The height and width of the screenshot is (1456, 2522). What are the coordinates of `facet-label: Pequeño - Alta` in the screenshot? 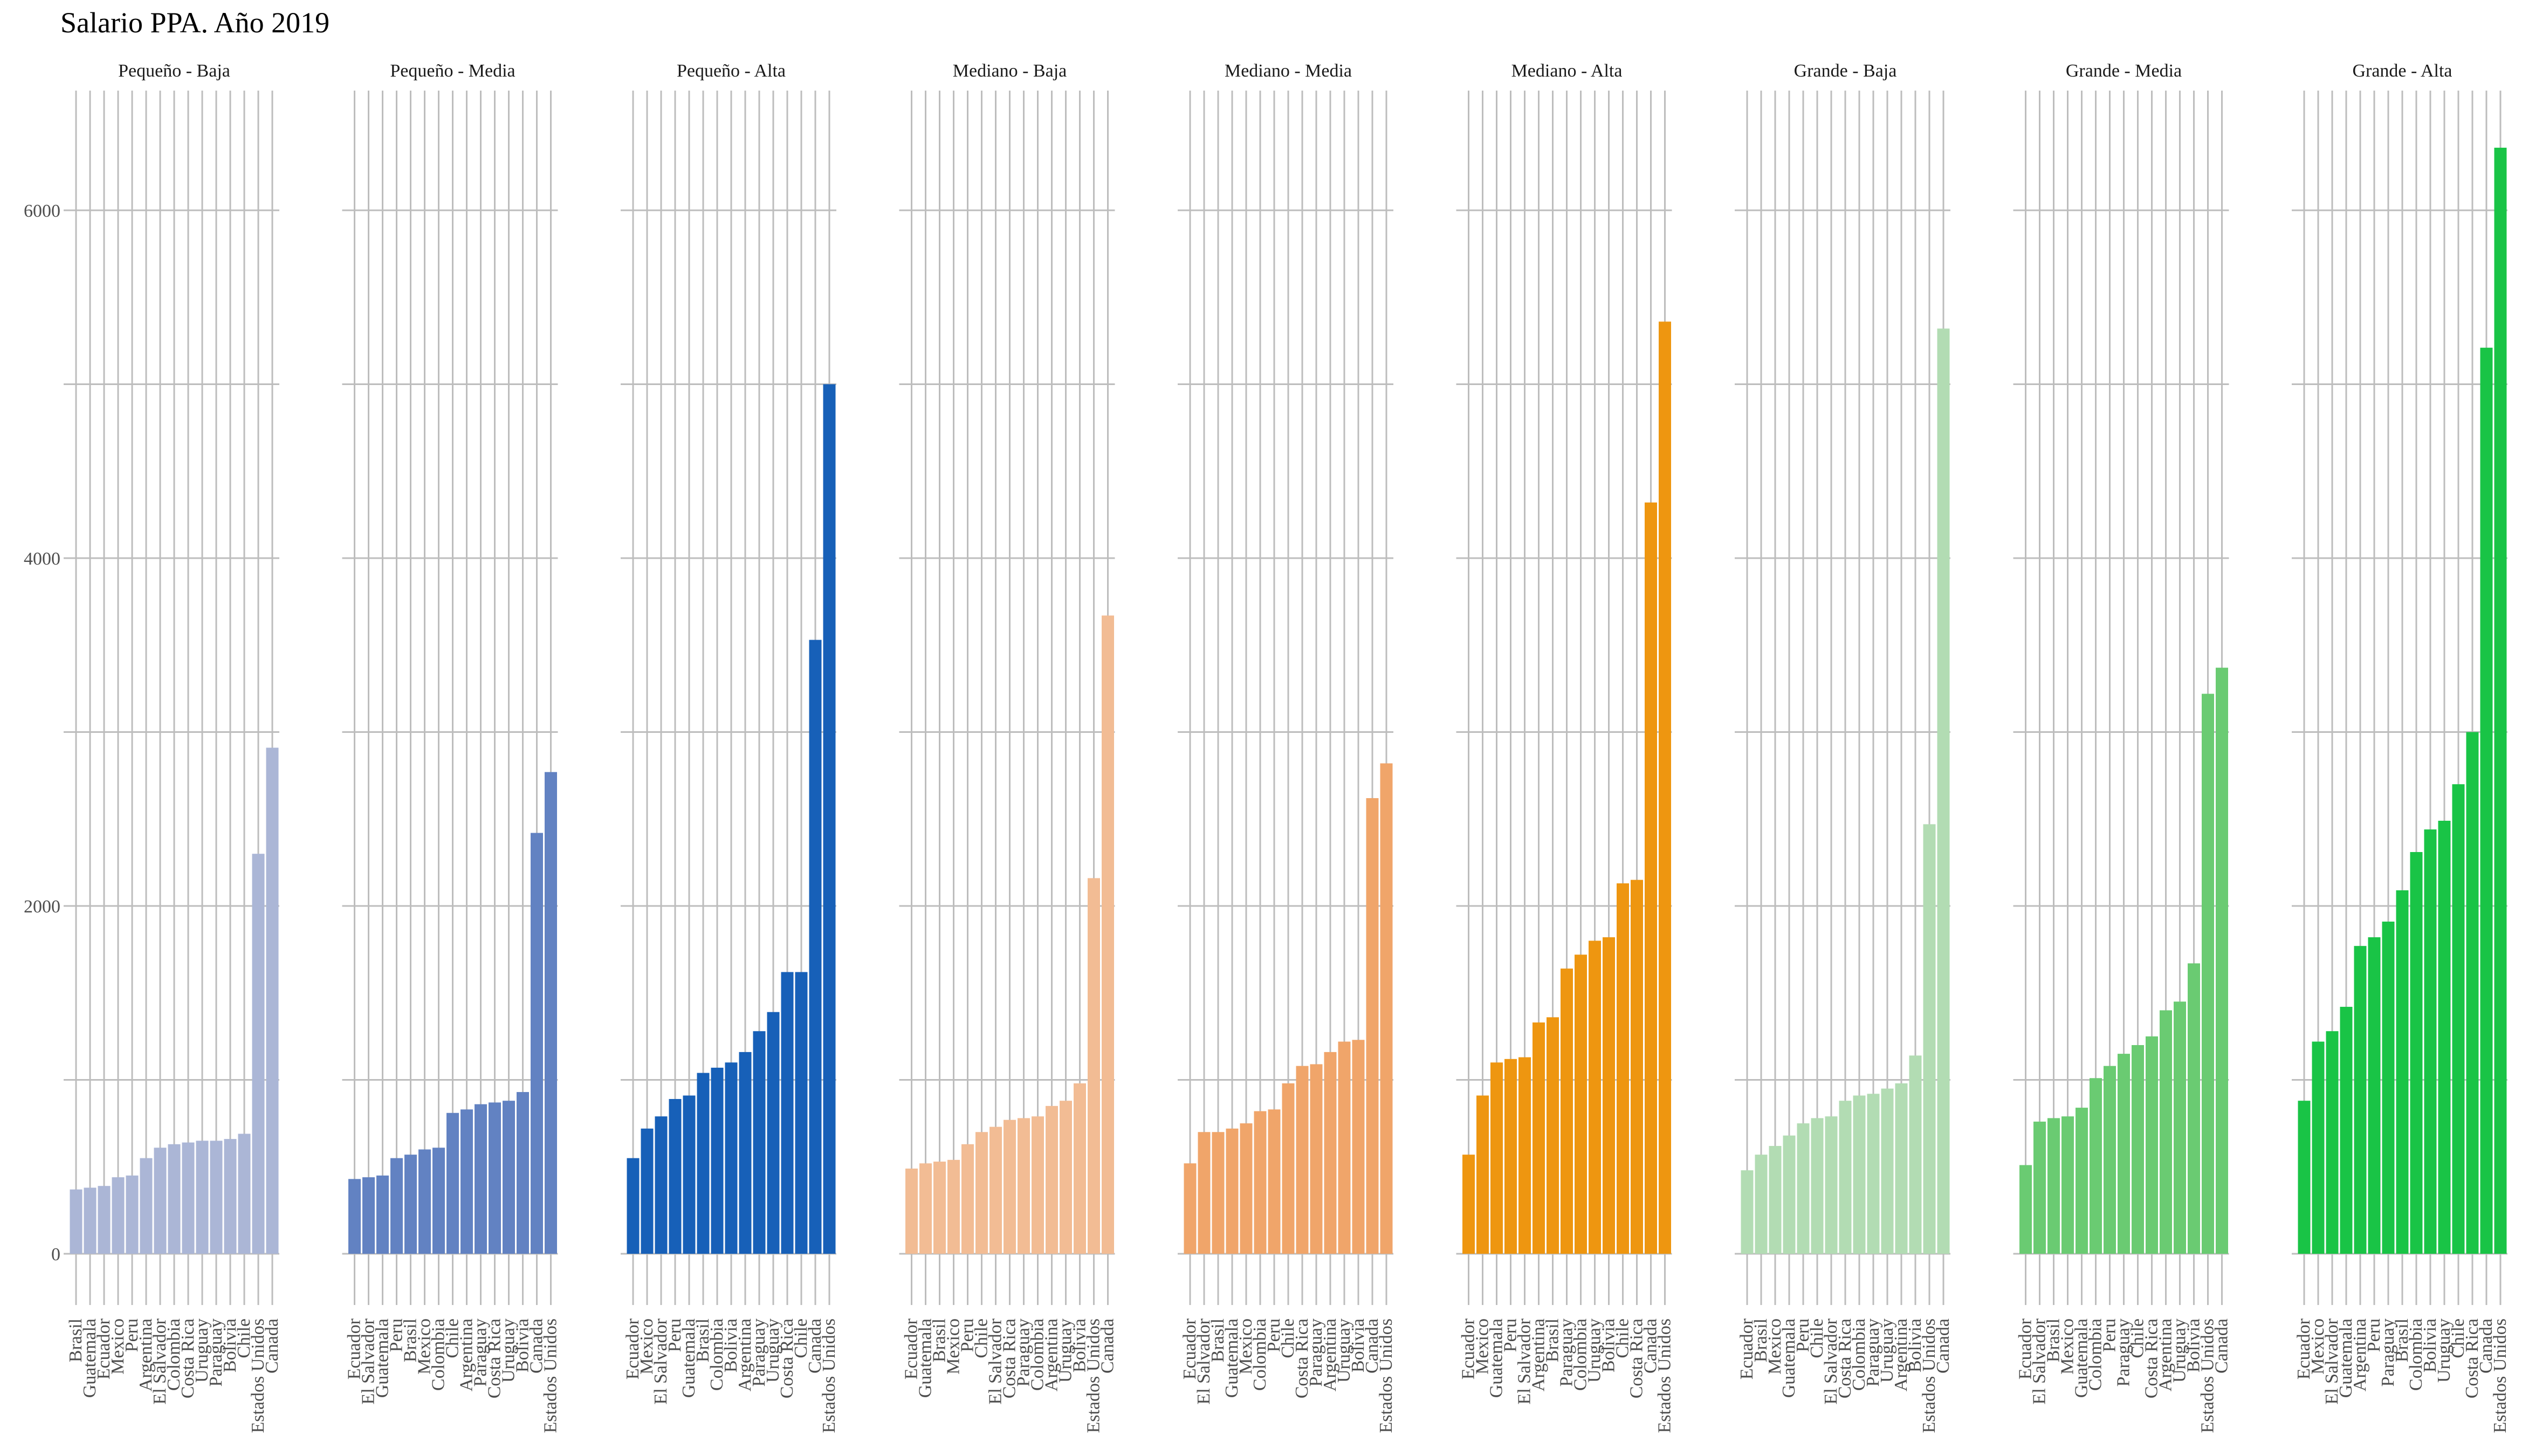 It's located at (731, 71).